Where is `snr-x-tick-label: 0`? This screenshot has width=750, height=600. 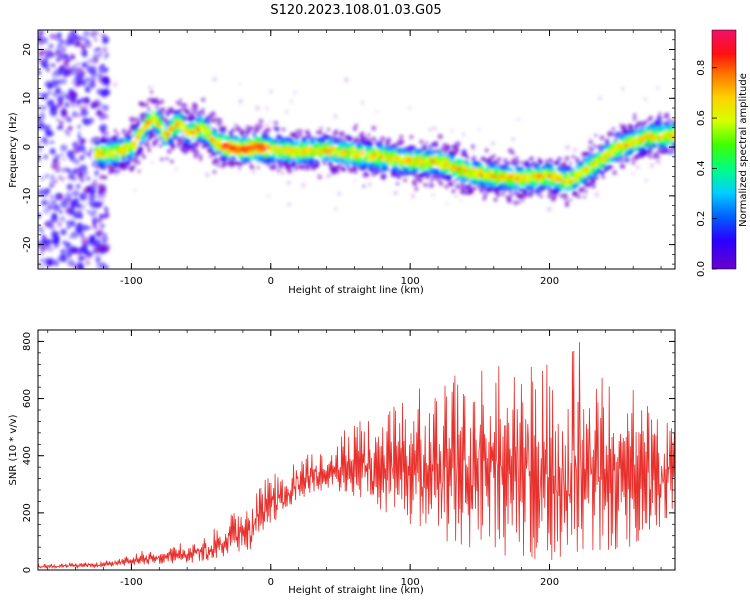
snr-x-tick-label: 0 is located at coordinates (271, 582).